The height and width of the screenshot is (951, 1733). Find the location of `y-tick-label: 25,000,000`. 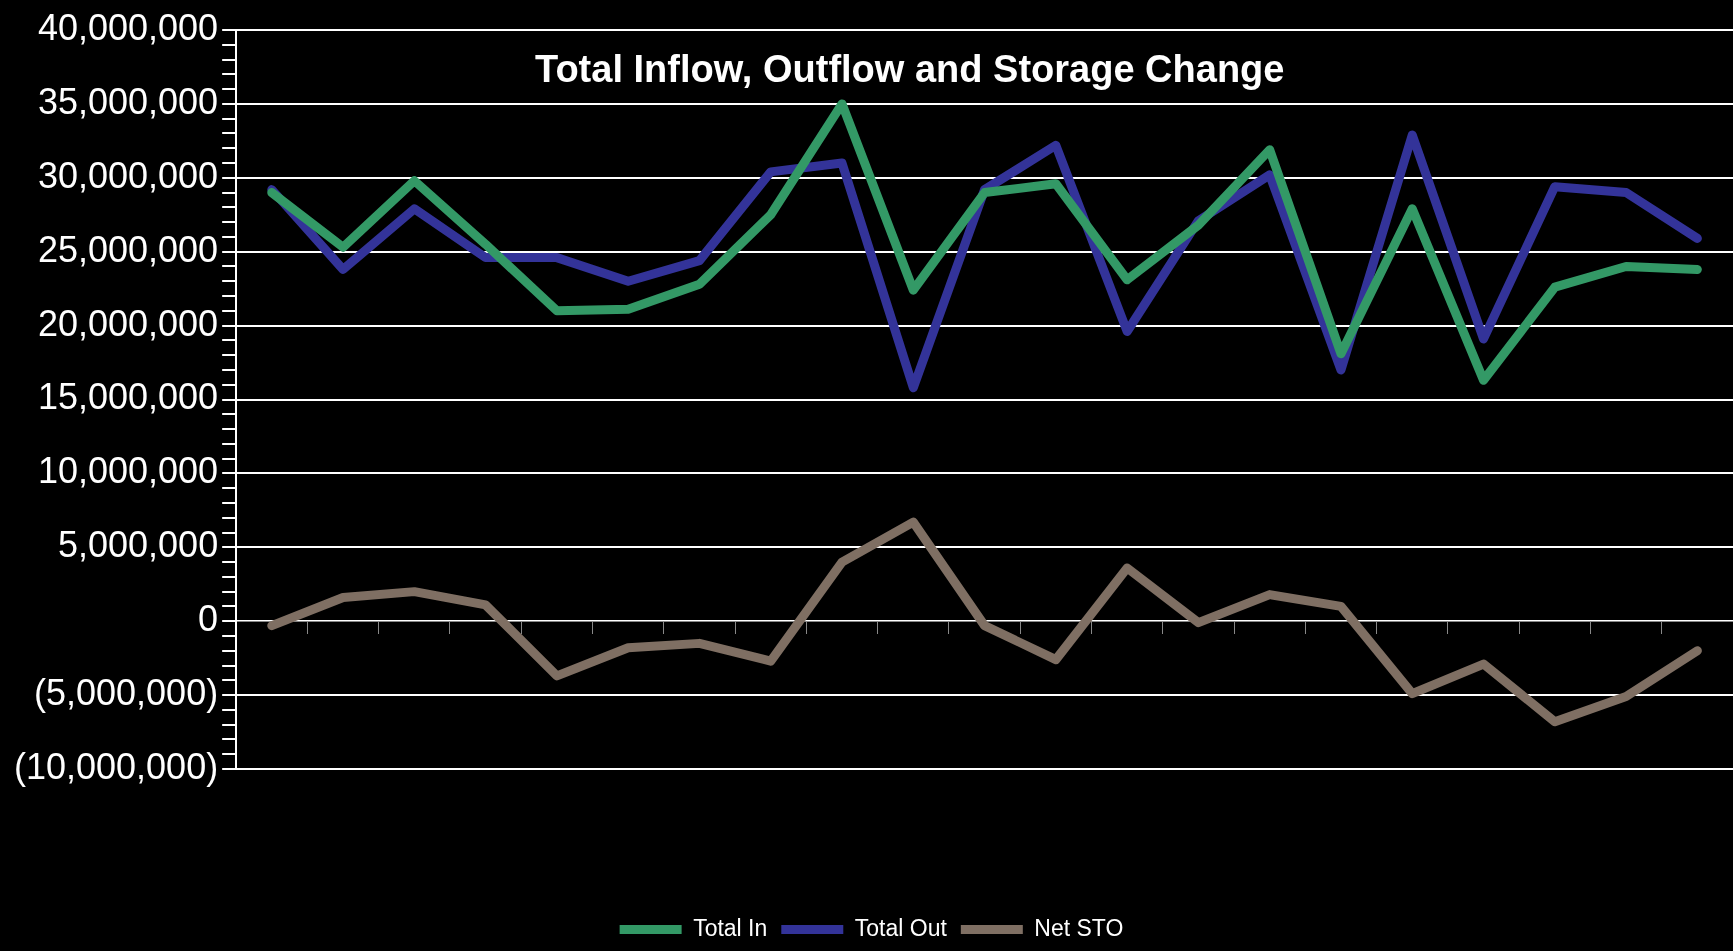

y-tick-label: 25,000,000 is located at coordinates (128, 249).